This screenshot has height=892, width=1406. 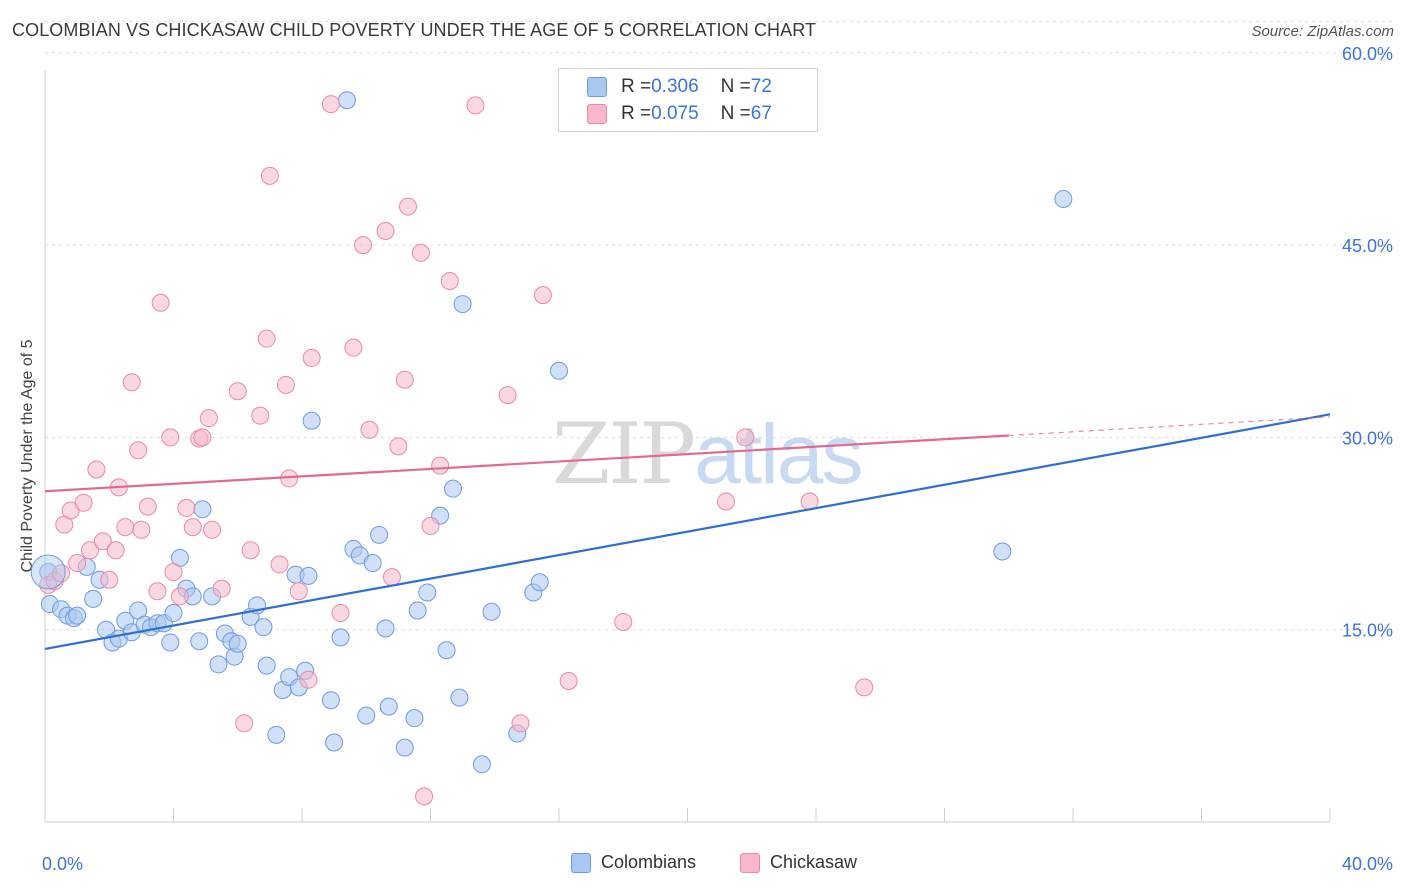 What do you see at coordinates (636, 113) in the screenshot?
I see `legend-r-label: R =` at bounding box center [636, 113].